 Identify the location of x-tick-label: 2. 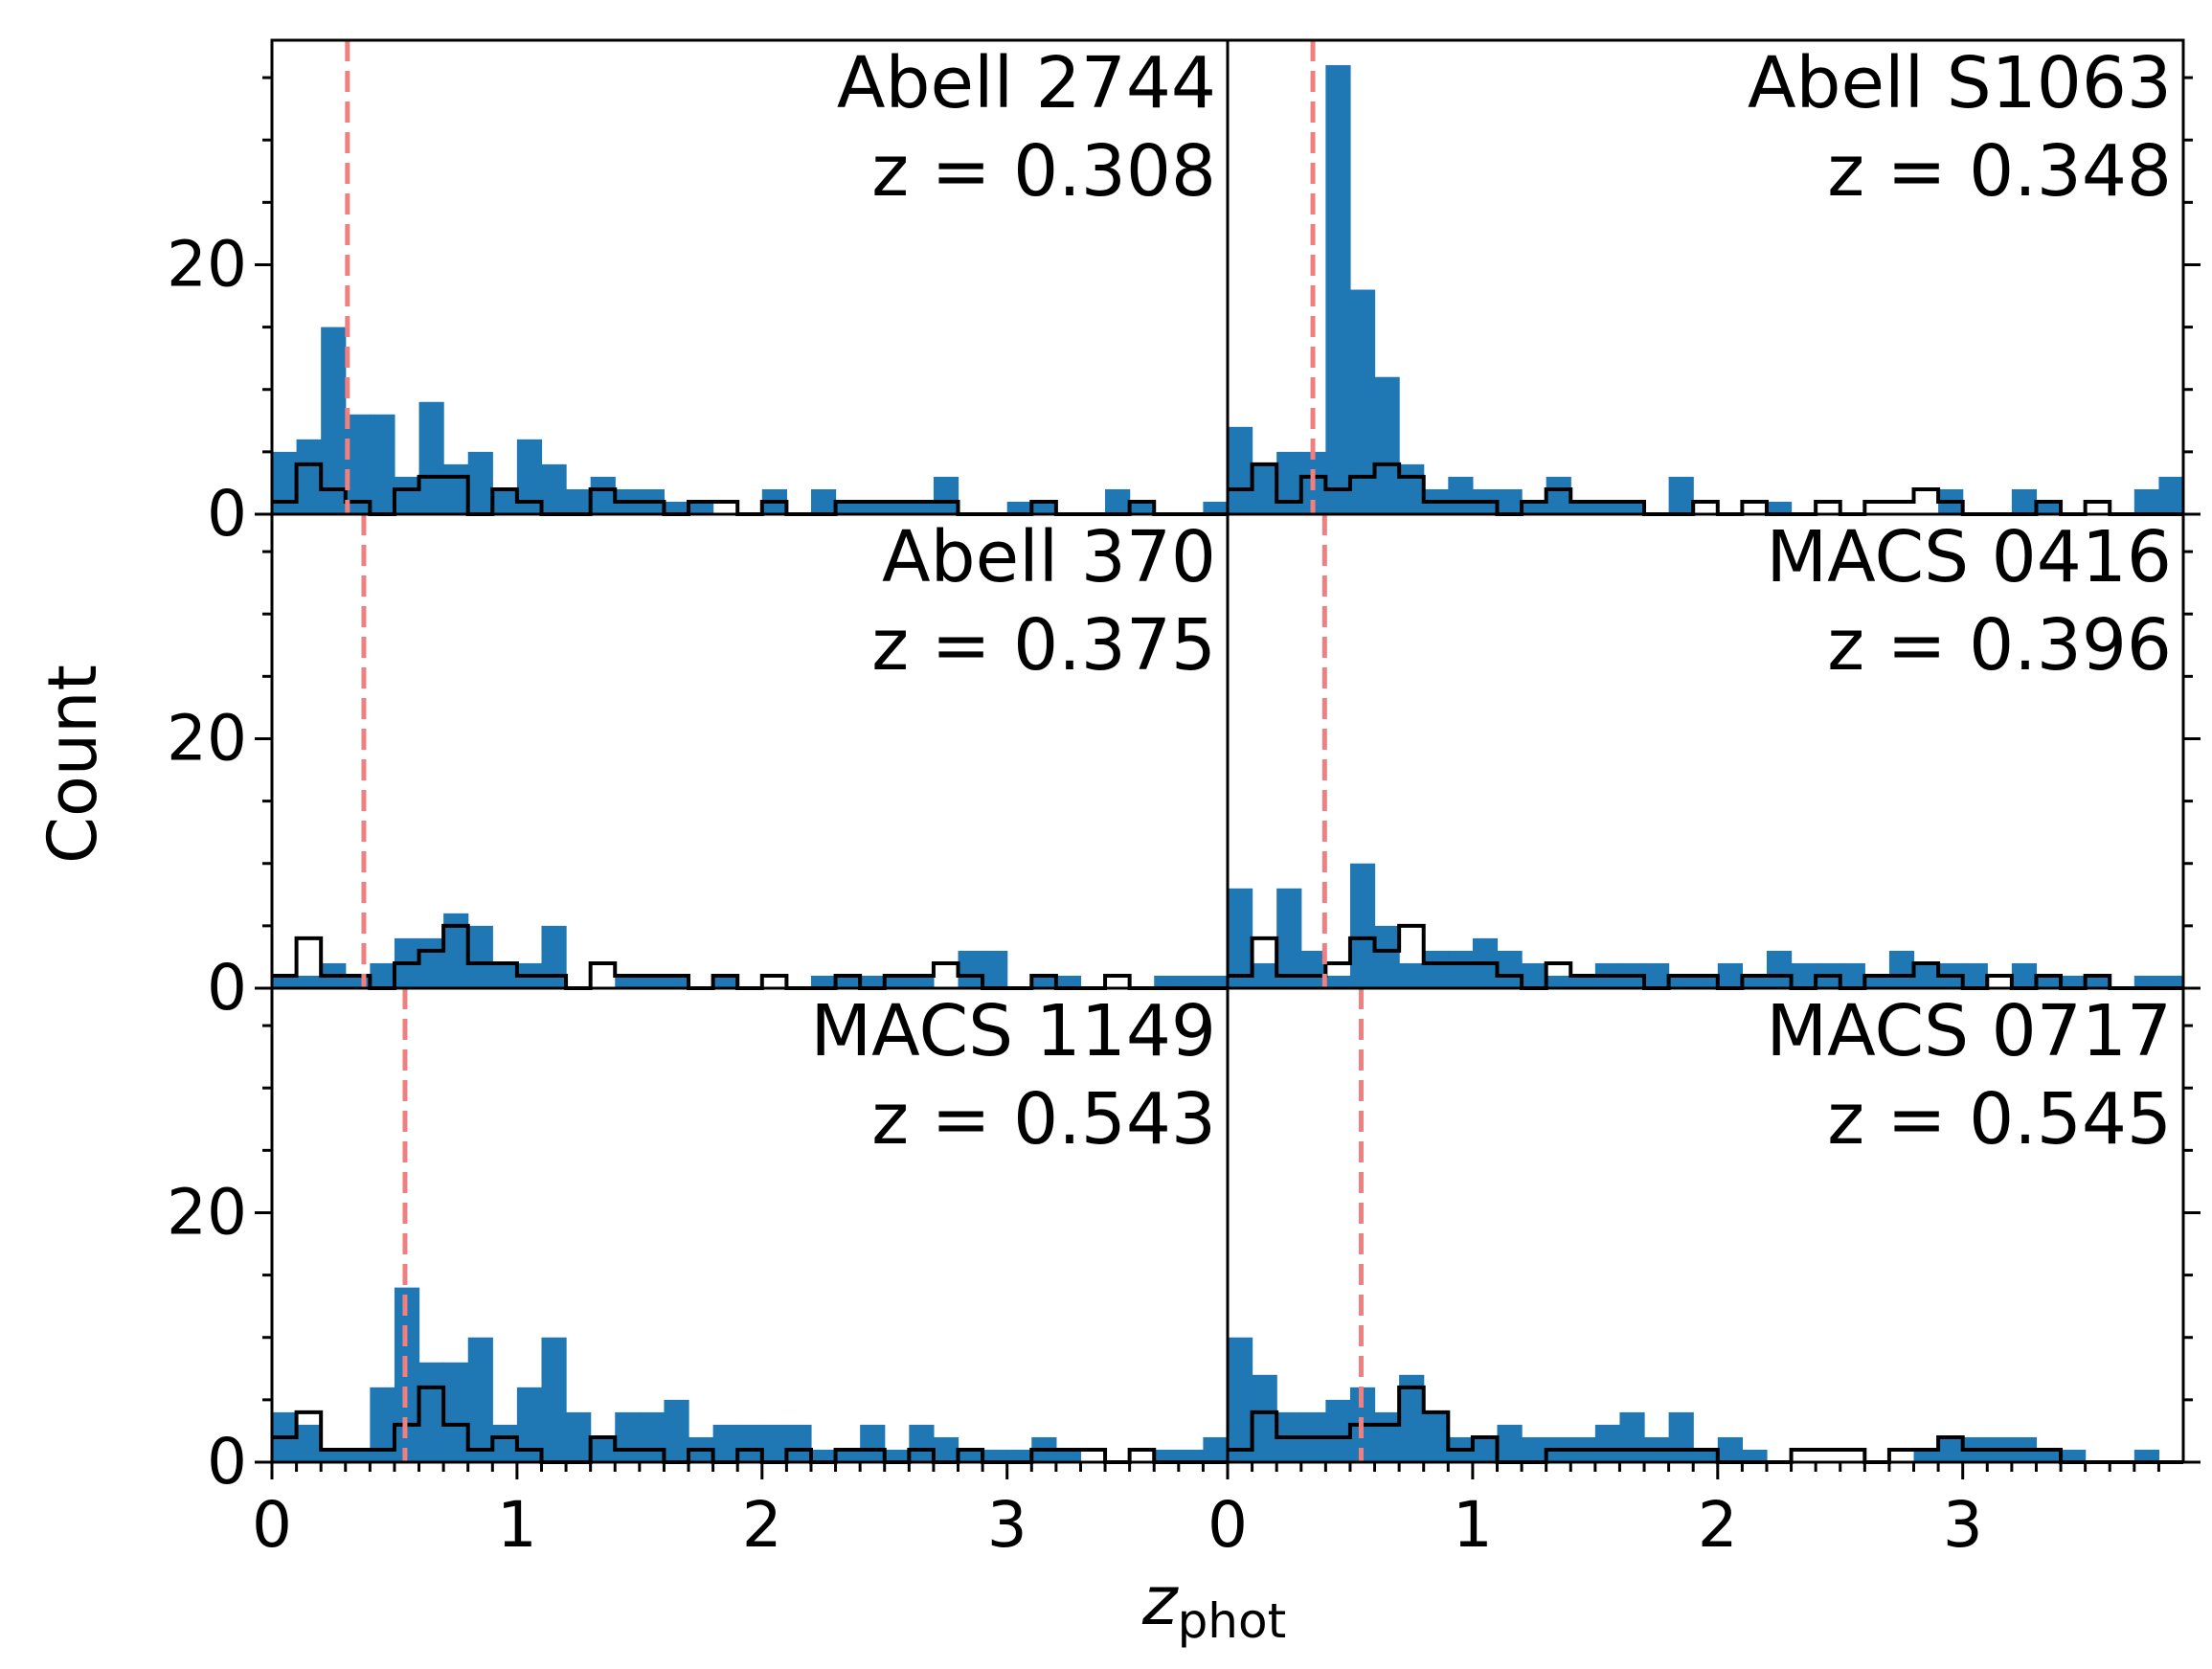
(1718, 1525).